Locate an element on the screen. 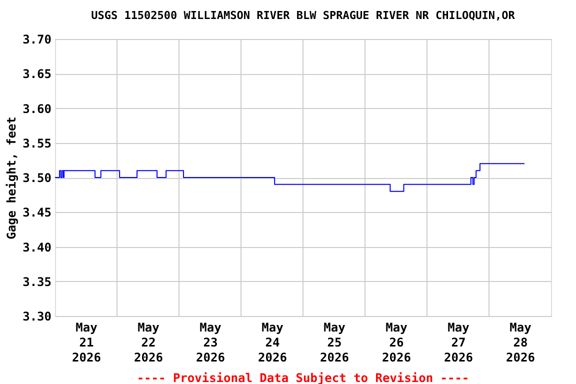 Image resolution: width=576 pixels, height=384 pixels. y-tick-label: 3.45 is located at coordinates (37, 213).